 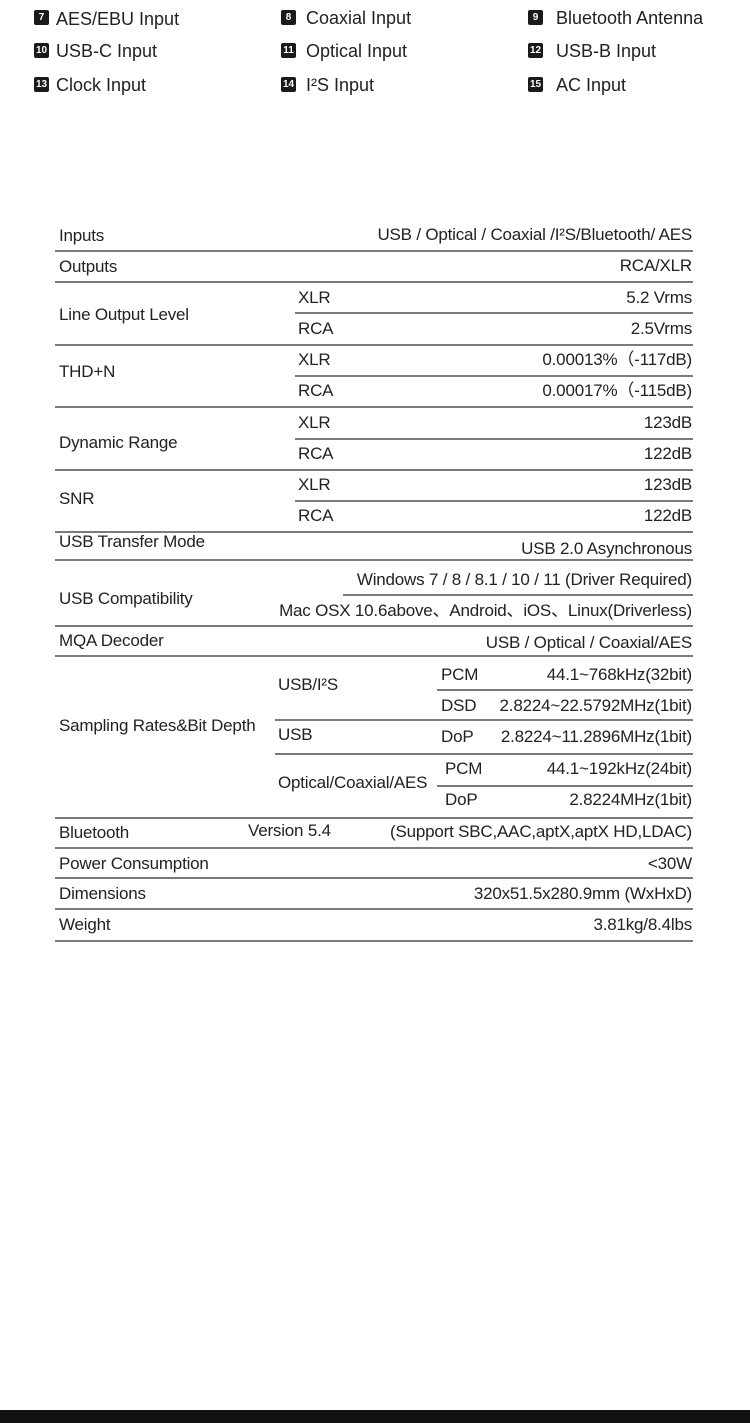 I want to click on spec-value: 2.8224~11.2896MHz(1bit), so click(x=596, y=736).